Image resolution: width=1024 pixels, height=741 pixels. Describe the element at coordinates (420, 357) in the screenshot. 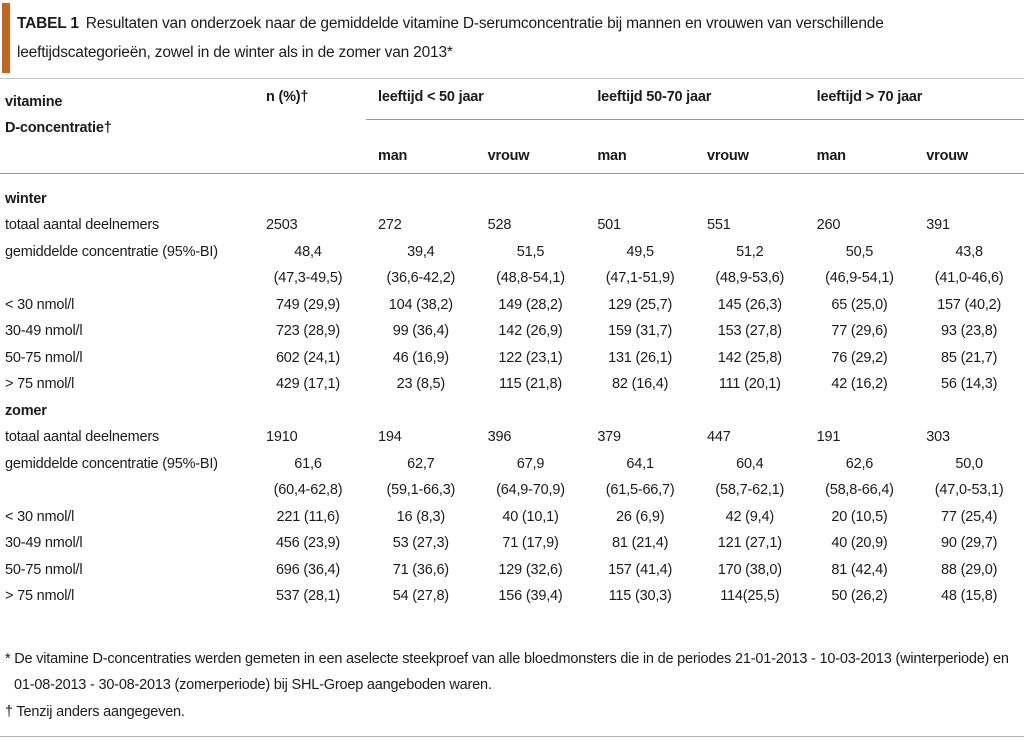

I see `cell-value: 46 (16,9)` at that location.